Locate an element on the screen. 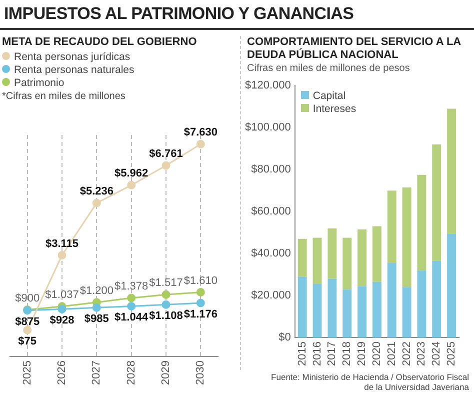 The width and height of the screenshot is (474, 395). x-tick-label: 2024 is located at coordinates (436, 354).